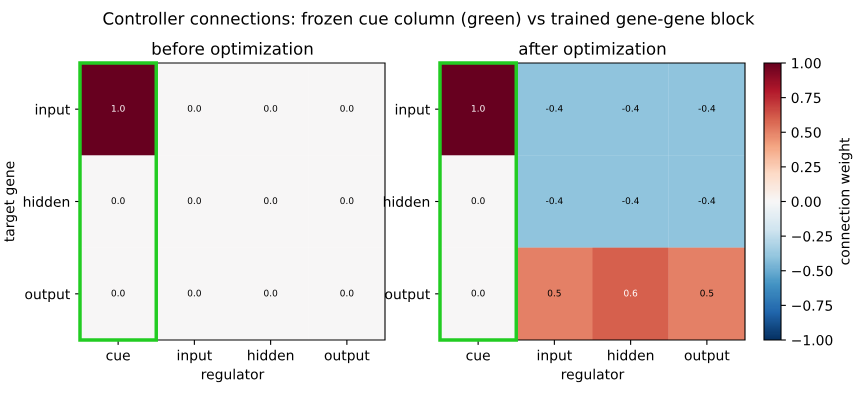 This screenshot has width=857, height=395. I want to click on color-bar-label: 0.75, so click(806, 98).